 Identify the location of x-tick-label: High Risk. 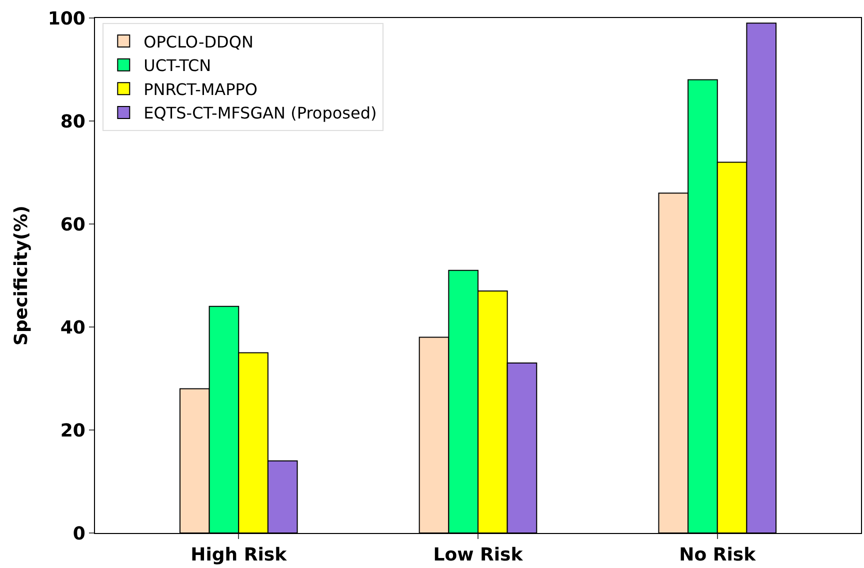
(239, 555).